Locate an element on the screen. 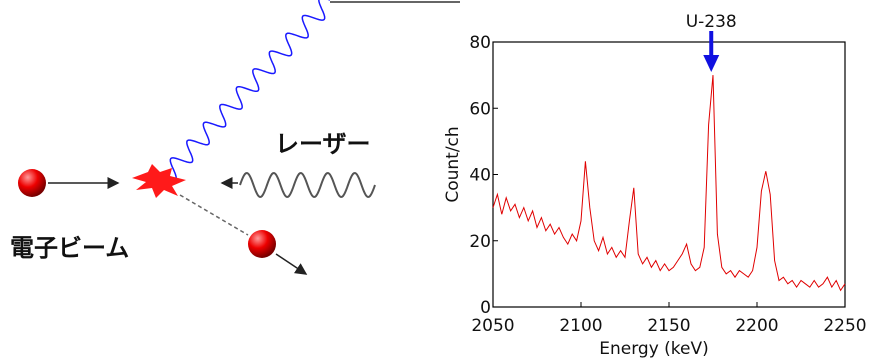  y-tick-label: 20 is located at coordinates (480, 242).